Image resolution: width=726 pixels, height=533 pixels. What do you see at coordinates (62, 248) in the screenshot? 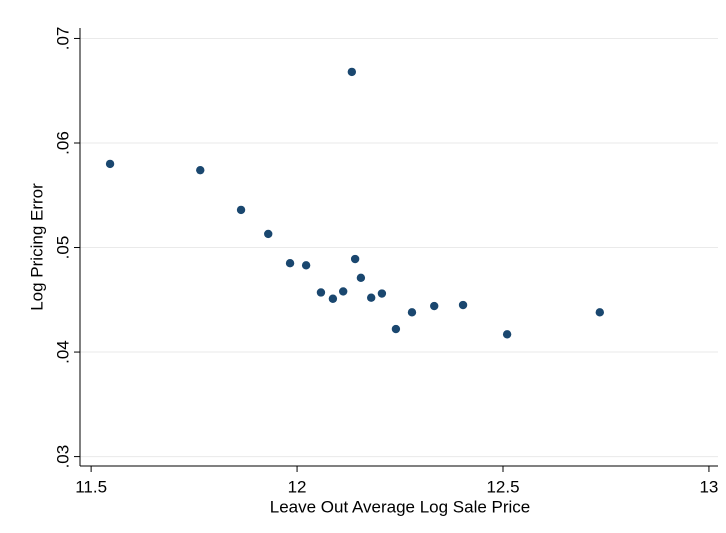
I see `y-tick-label: .05` at bounding box center [62, 248].